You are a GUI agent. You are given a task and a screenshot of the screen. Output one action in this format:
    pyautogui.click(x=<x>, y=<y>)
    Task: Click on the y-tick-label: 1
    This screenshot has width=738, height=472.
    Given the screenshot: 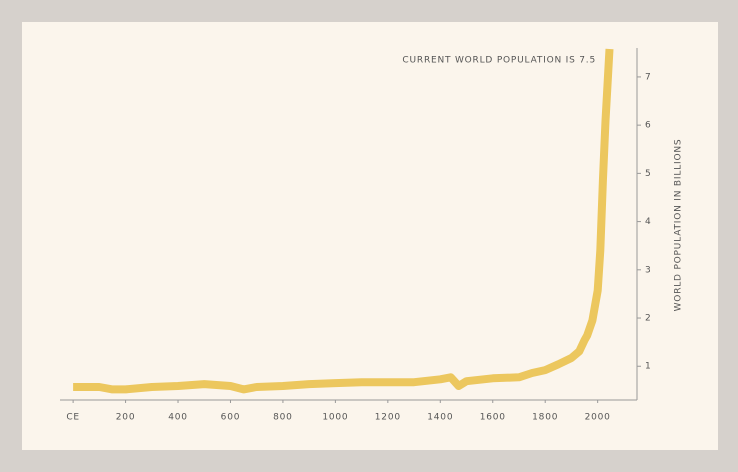 What is the action you would take?
    pyautogui.click(x=648, y=367)
    